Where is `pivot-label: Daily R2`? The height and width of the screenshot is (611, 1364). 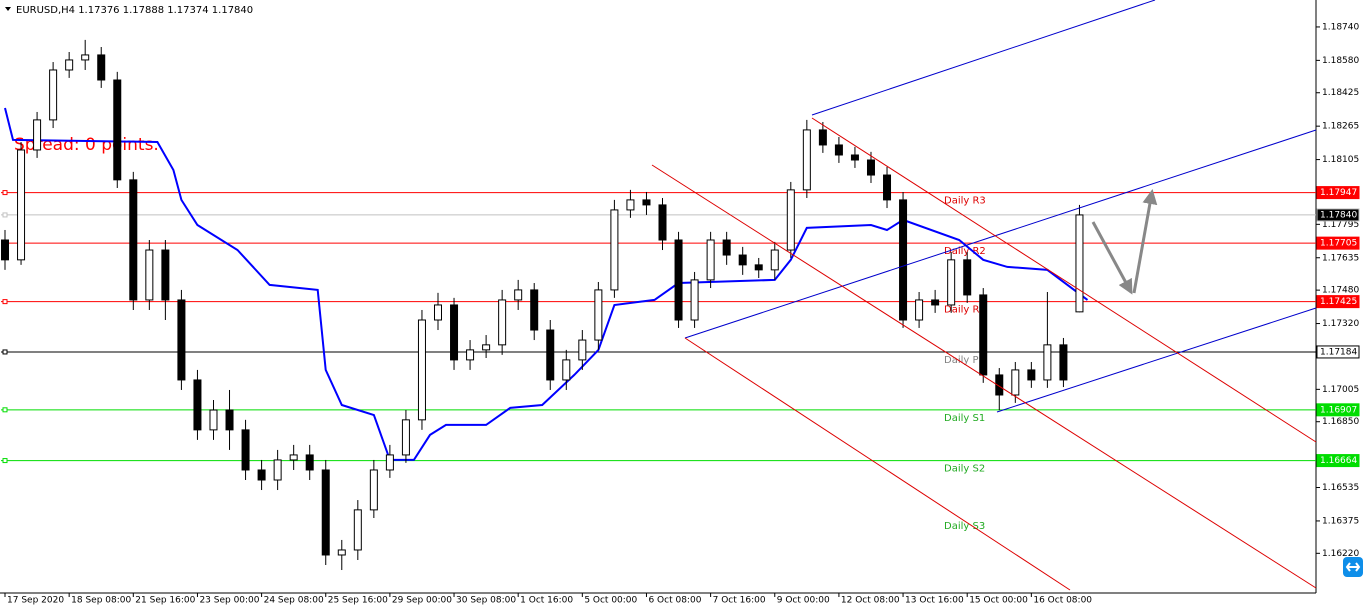
pivot-label: Daily R2 is located at coordinates (965, 251).